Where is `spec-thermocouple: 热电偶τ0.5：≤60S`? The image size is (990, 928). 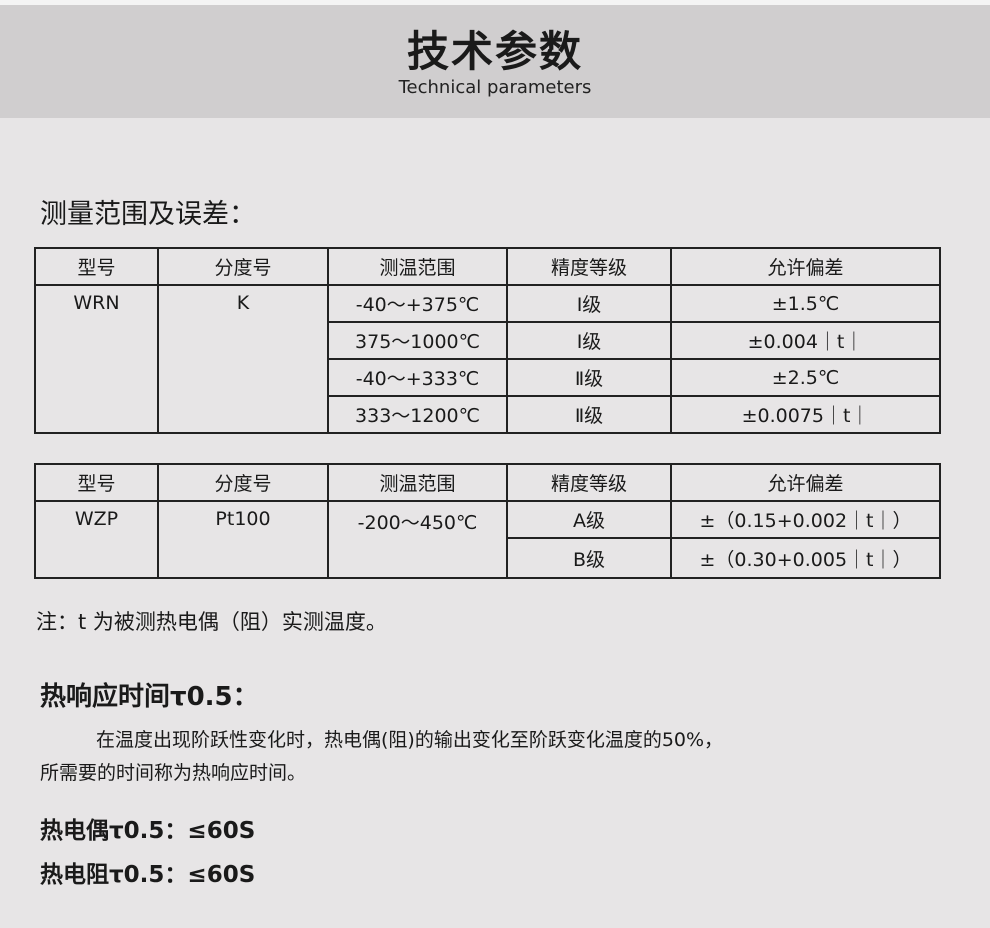 spec-thermocouple: 热电偶τ0.5：≤60S is located at coordinates (148, 831).